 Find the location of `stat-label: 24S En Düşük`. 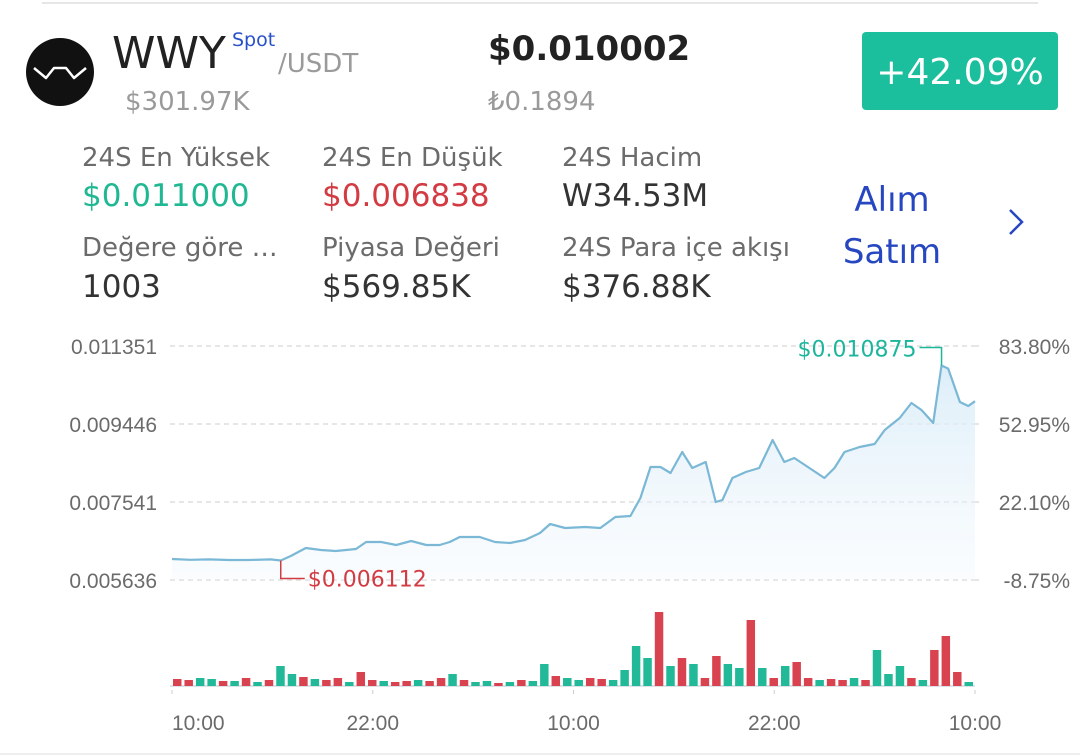

stat-label: 24S En Düşük is located at coordinates (412, 158).